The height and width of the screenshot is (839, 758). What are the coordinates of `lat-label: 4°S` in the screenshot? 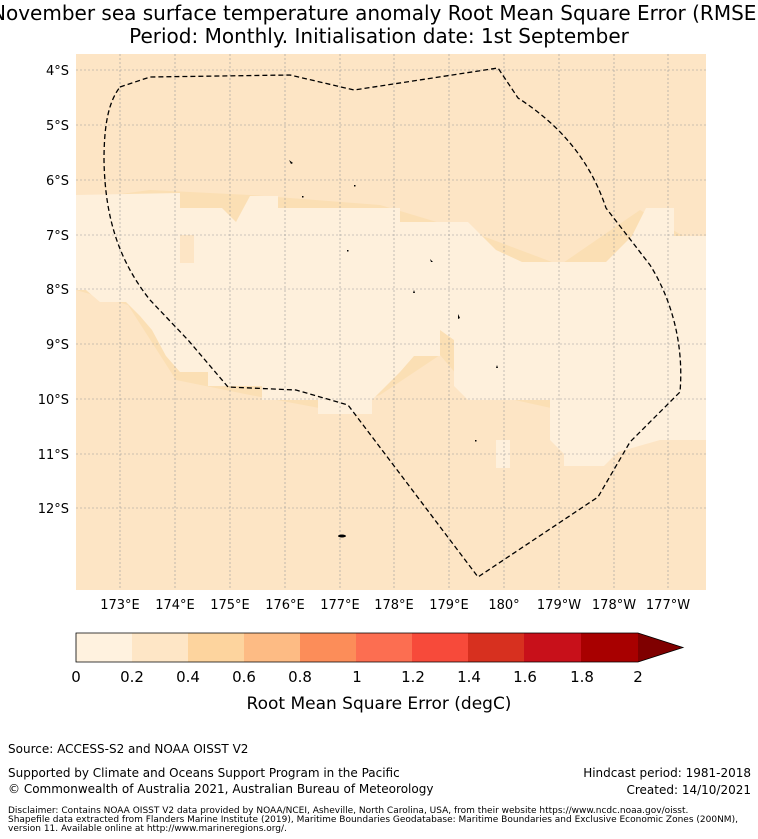 It's located at (57, 71).